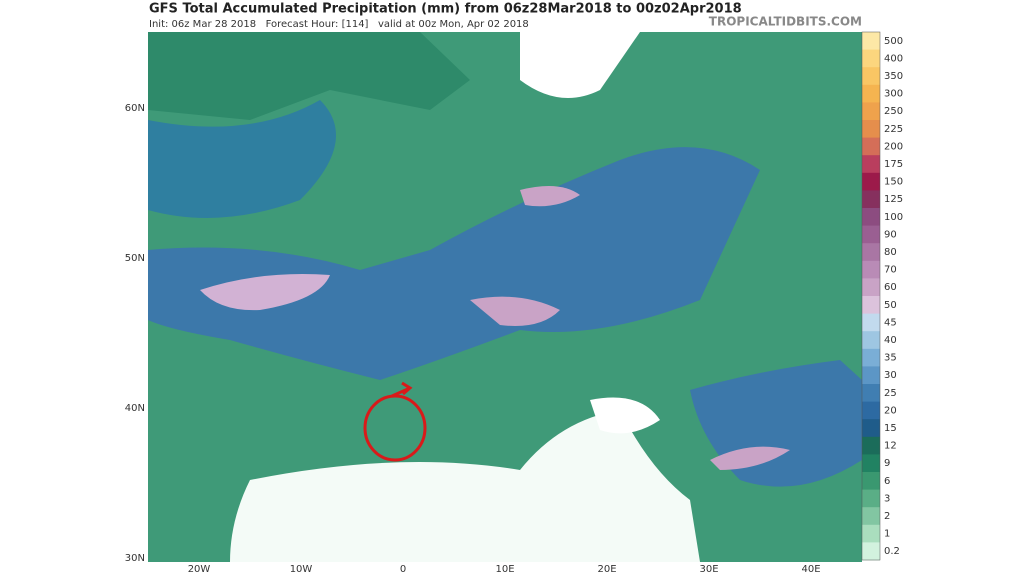 The height and width of the screenshot is (576, 1024). What do you see at coordinates (890, 340) in the screenshot?
I see `colorbar-label: 40` at bounding box center [890, 340].